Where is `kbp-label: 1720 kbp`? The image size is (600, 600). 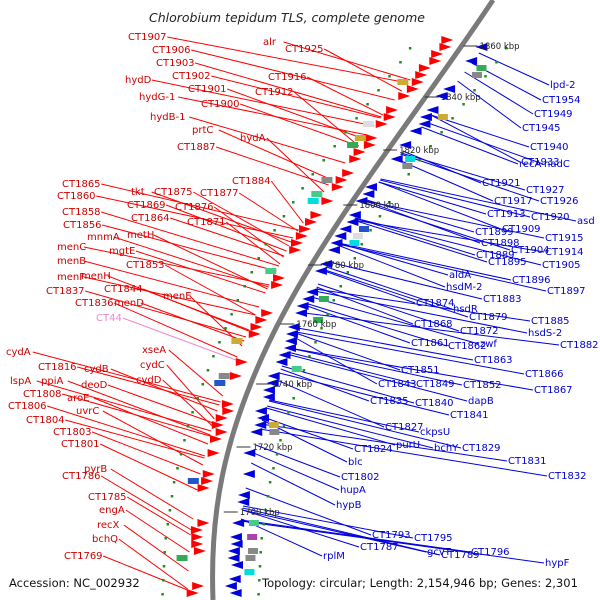 kbp-label: 1720 kbp is located at coordinates (273, 448).